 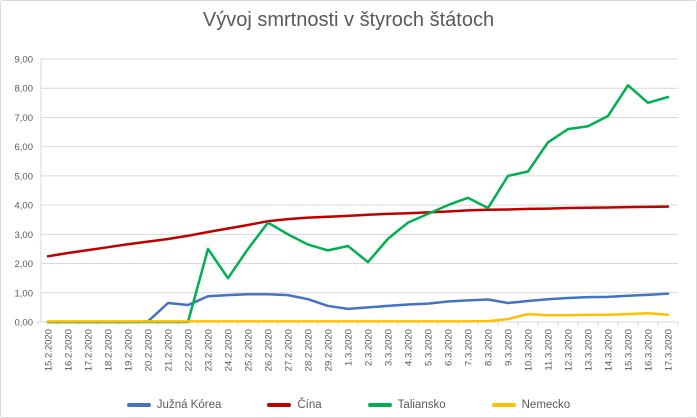 What do you see at coordinates (529, 350) in the screenshot?
I see `x-axis-label: 10.3.2020` at bounding box center [529, 350].